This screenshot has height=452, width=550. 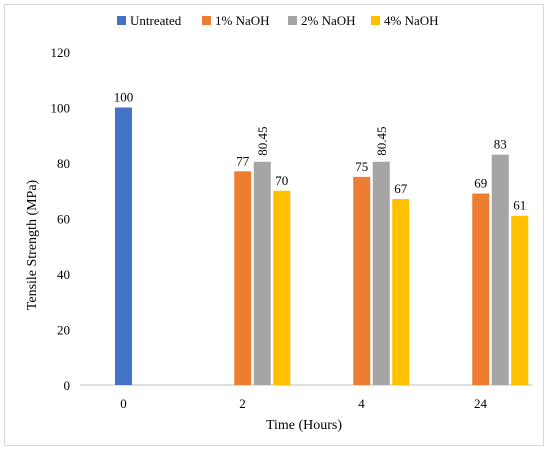 I want to click on y-axis: 0 20 40 60 80 100 120, so click(x=61, y=219).